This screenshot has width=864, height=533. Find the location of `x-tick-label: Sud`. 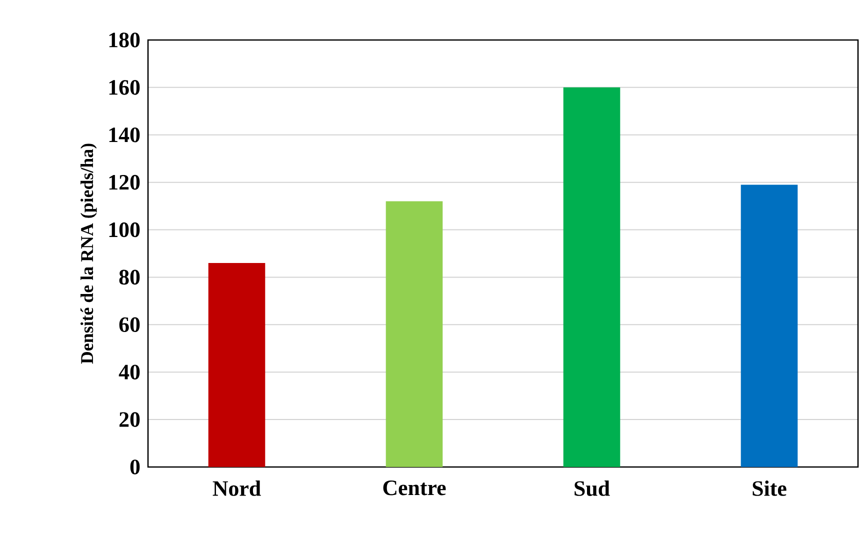

x-tick-label: Sud is located at coordinates (592, 488).